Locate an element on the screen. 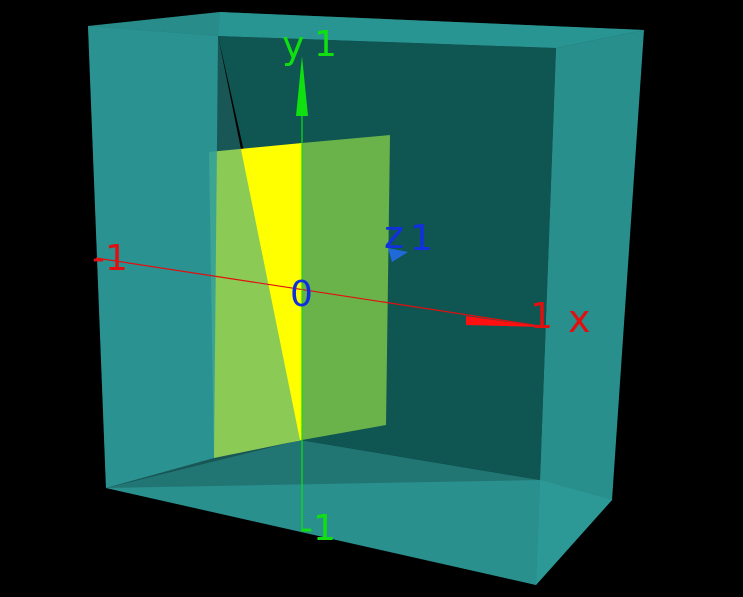 This screenshot has height=597, width=743. x-axis-max-label: 1 is located at coordinates (541, 316).